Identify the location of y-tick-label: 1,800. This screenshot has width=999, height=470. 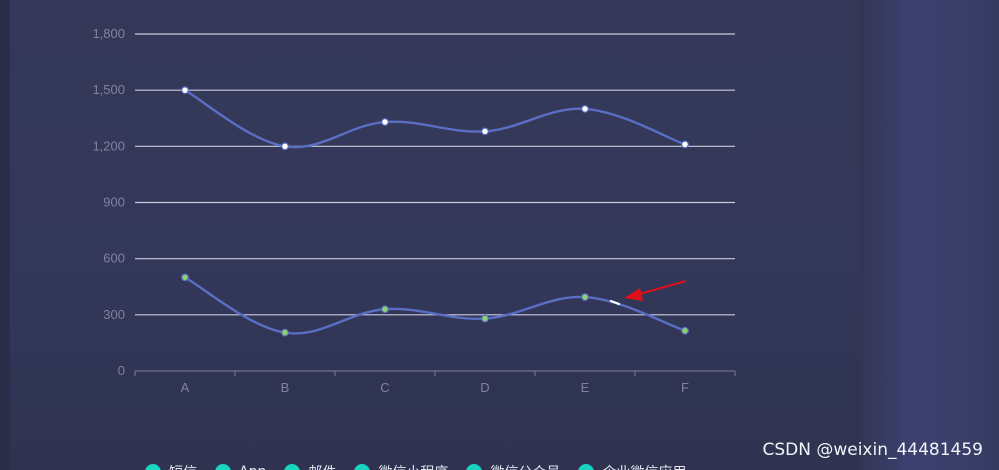
(108, 33).